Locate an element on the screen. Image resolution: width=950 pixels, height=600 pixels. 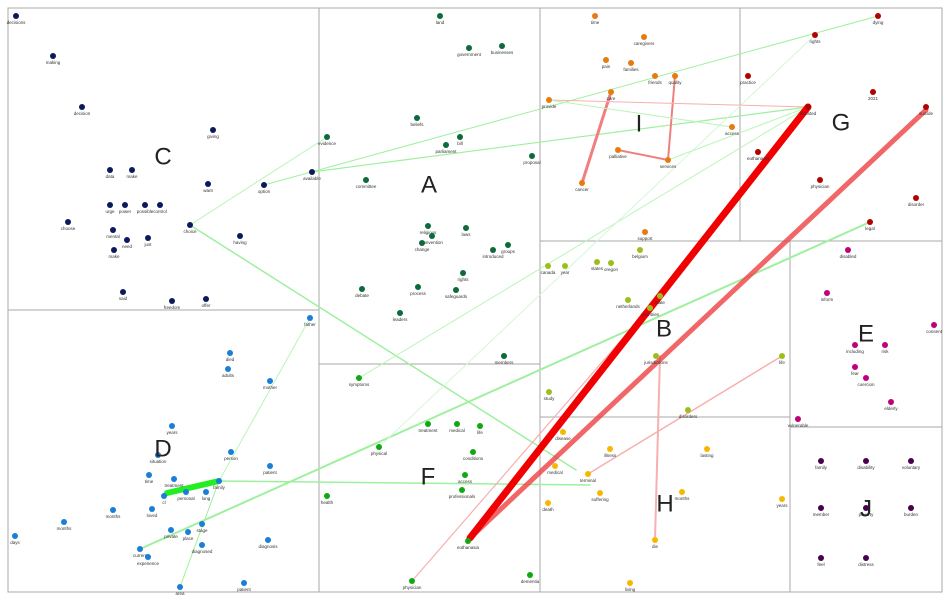
node-label: rights is located at coordinates (815, 41).